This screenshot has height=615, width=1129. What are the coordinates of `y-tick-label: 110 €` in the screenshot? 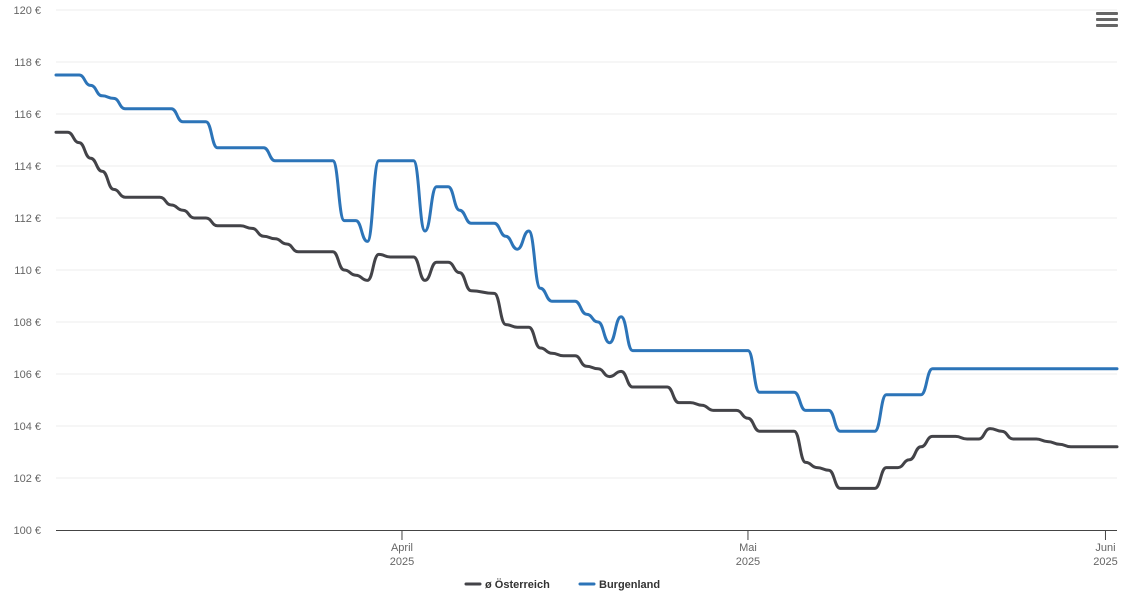 It's located at (27, 271).